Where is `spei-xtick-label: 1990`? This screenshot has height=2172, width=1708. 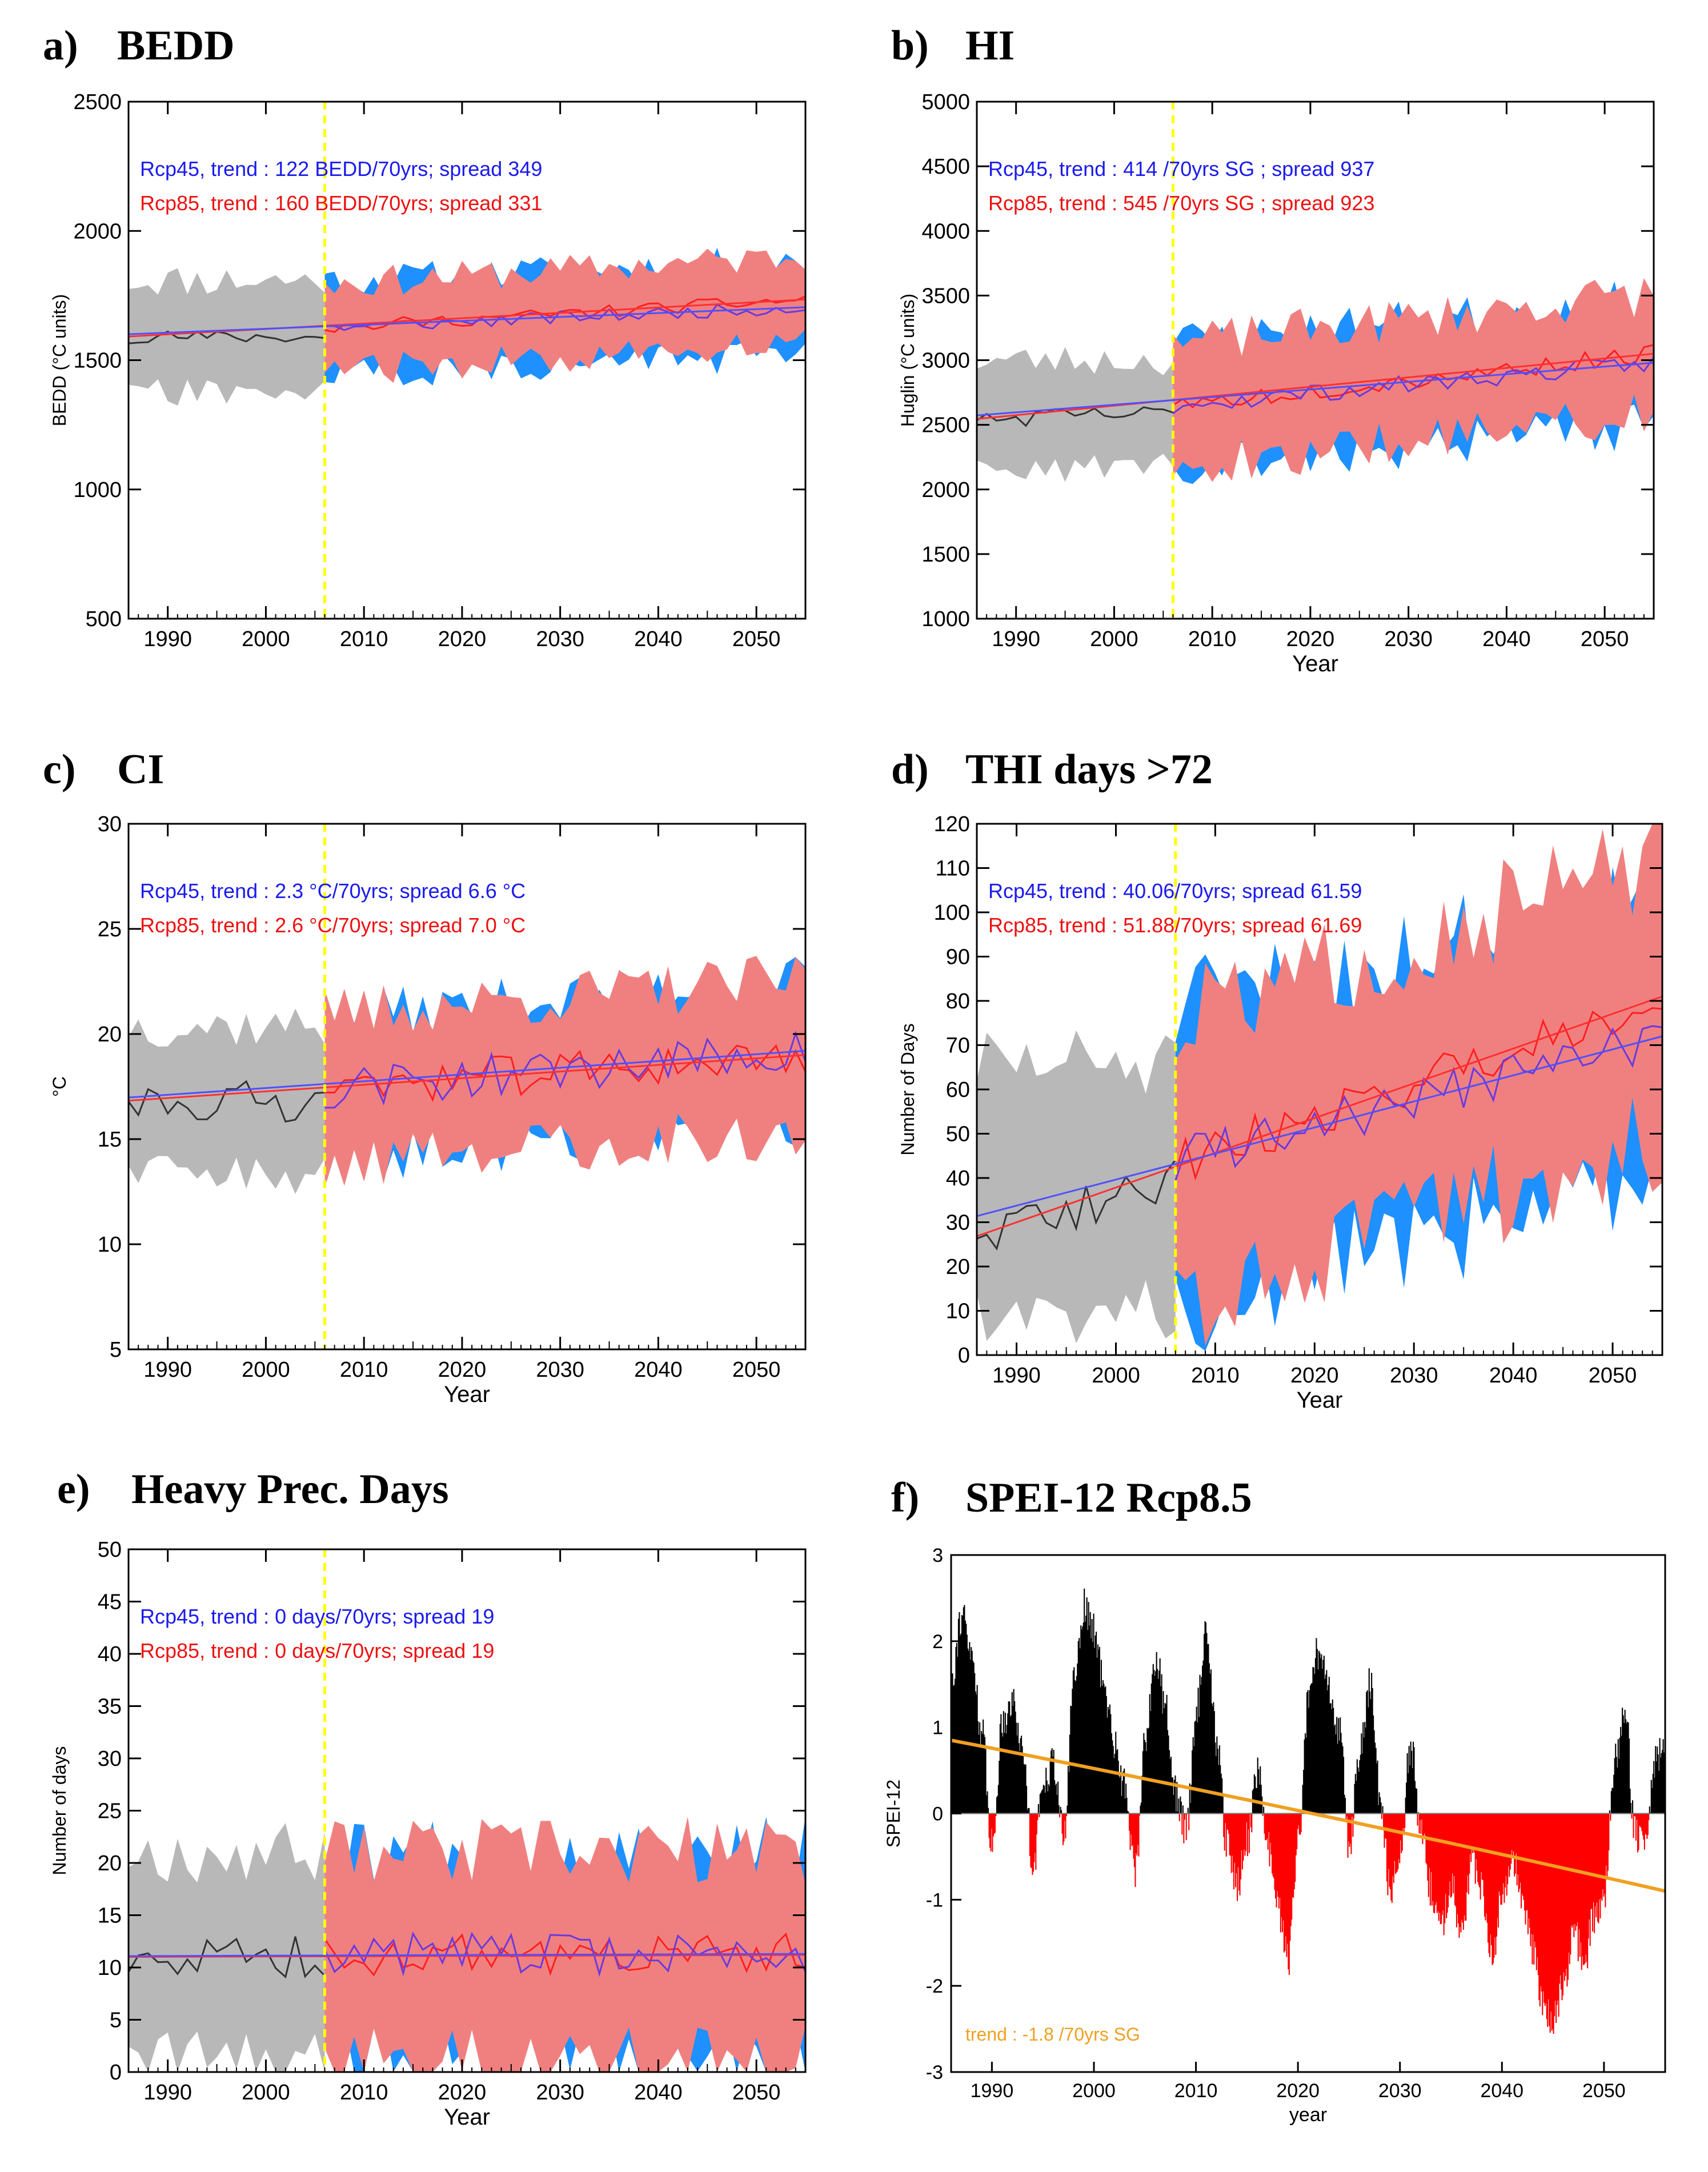
spei-xtick-label: 1990 is located at coordinates (993, 2091).